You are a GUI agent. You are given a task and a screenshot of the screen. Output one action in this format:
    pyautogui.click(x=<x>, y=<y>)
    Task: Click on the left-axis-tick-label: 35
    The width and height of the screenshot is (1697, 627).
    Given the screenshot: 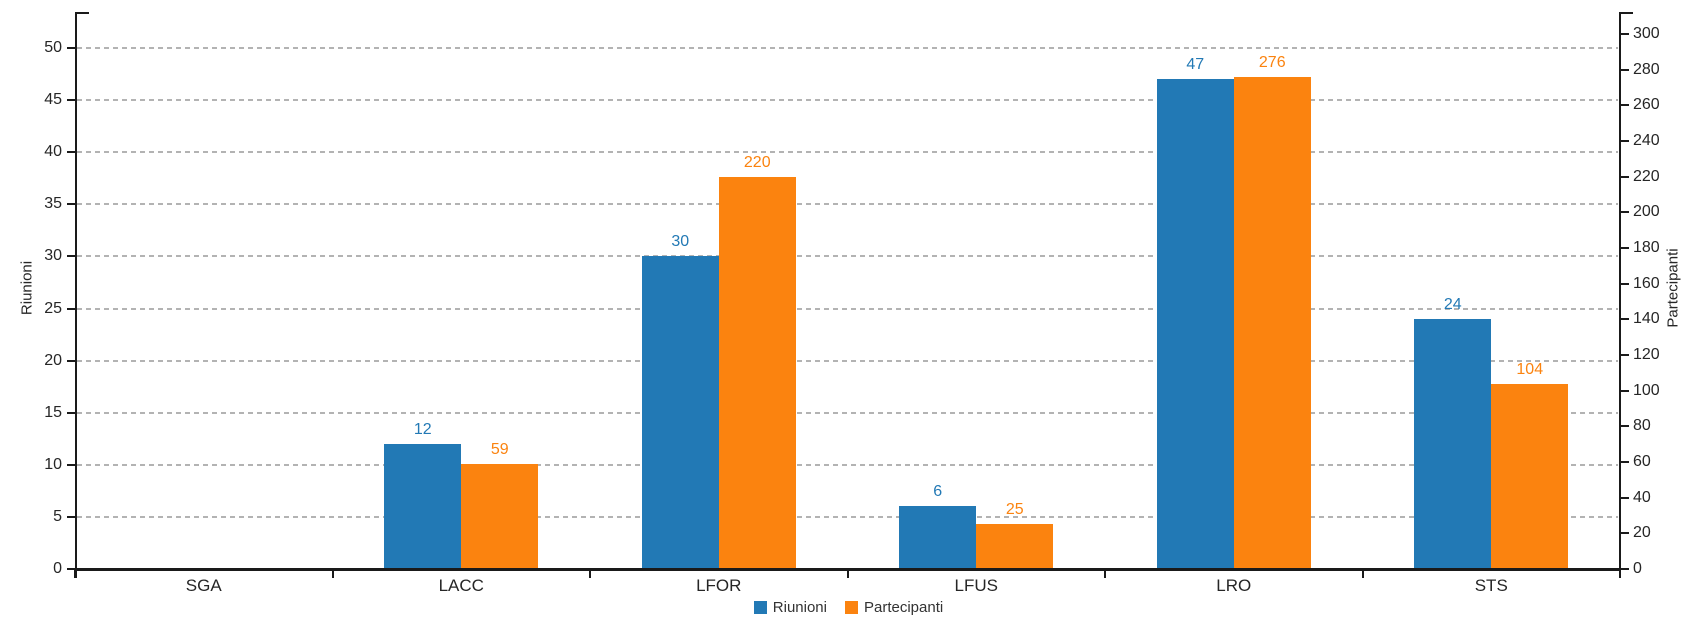 What is the action you would take?
    pyautogui.click(x=53, y=204)
    